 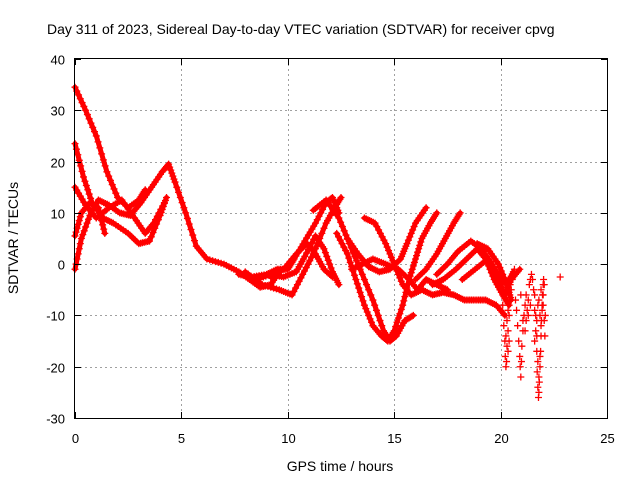 What do you see at coordinates (58, 60) in the screenshot?
I see `y-tick-label: 40` at bounding box center [58, 60].